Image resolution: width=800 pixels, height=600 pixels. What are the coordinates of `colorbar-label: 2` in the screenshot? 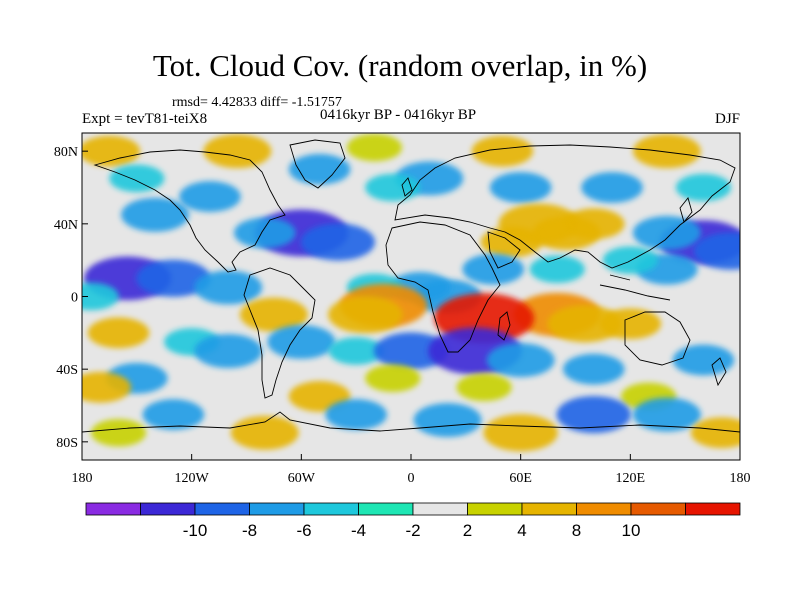 It's located at (467, 530).